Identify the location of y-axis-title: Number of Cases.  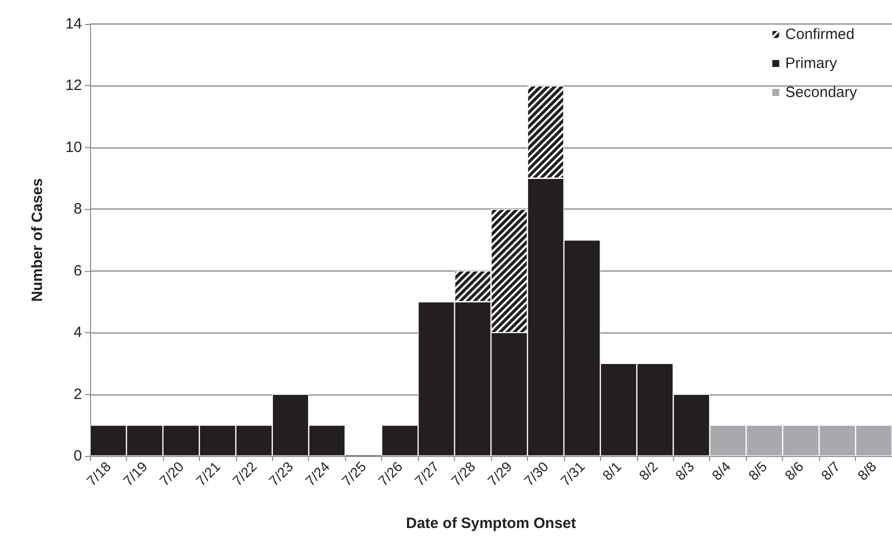
(37, 240).